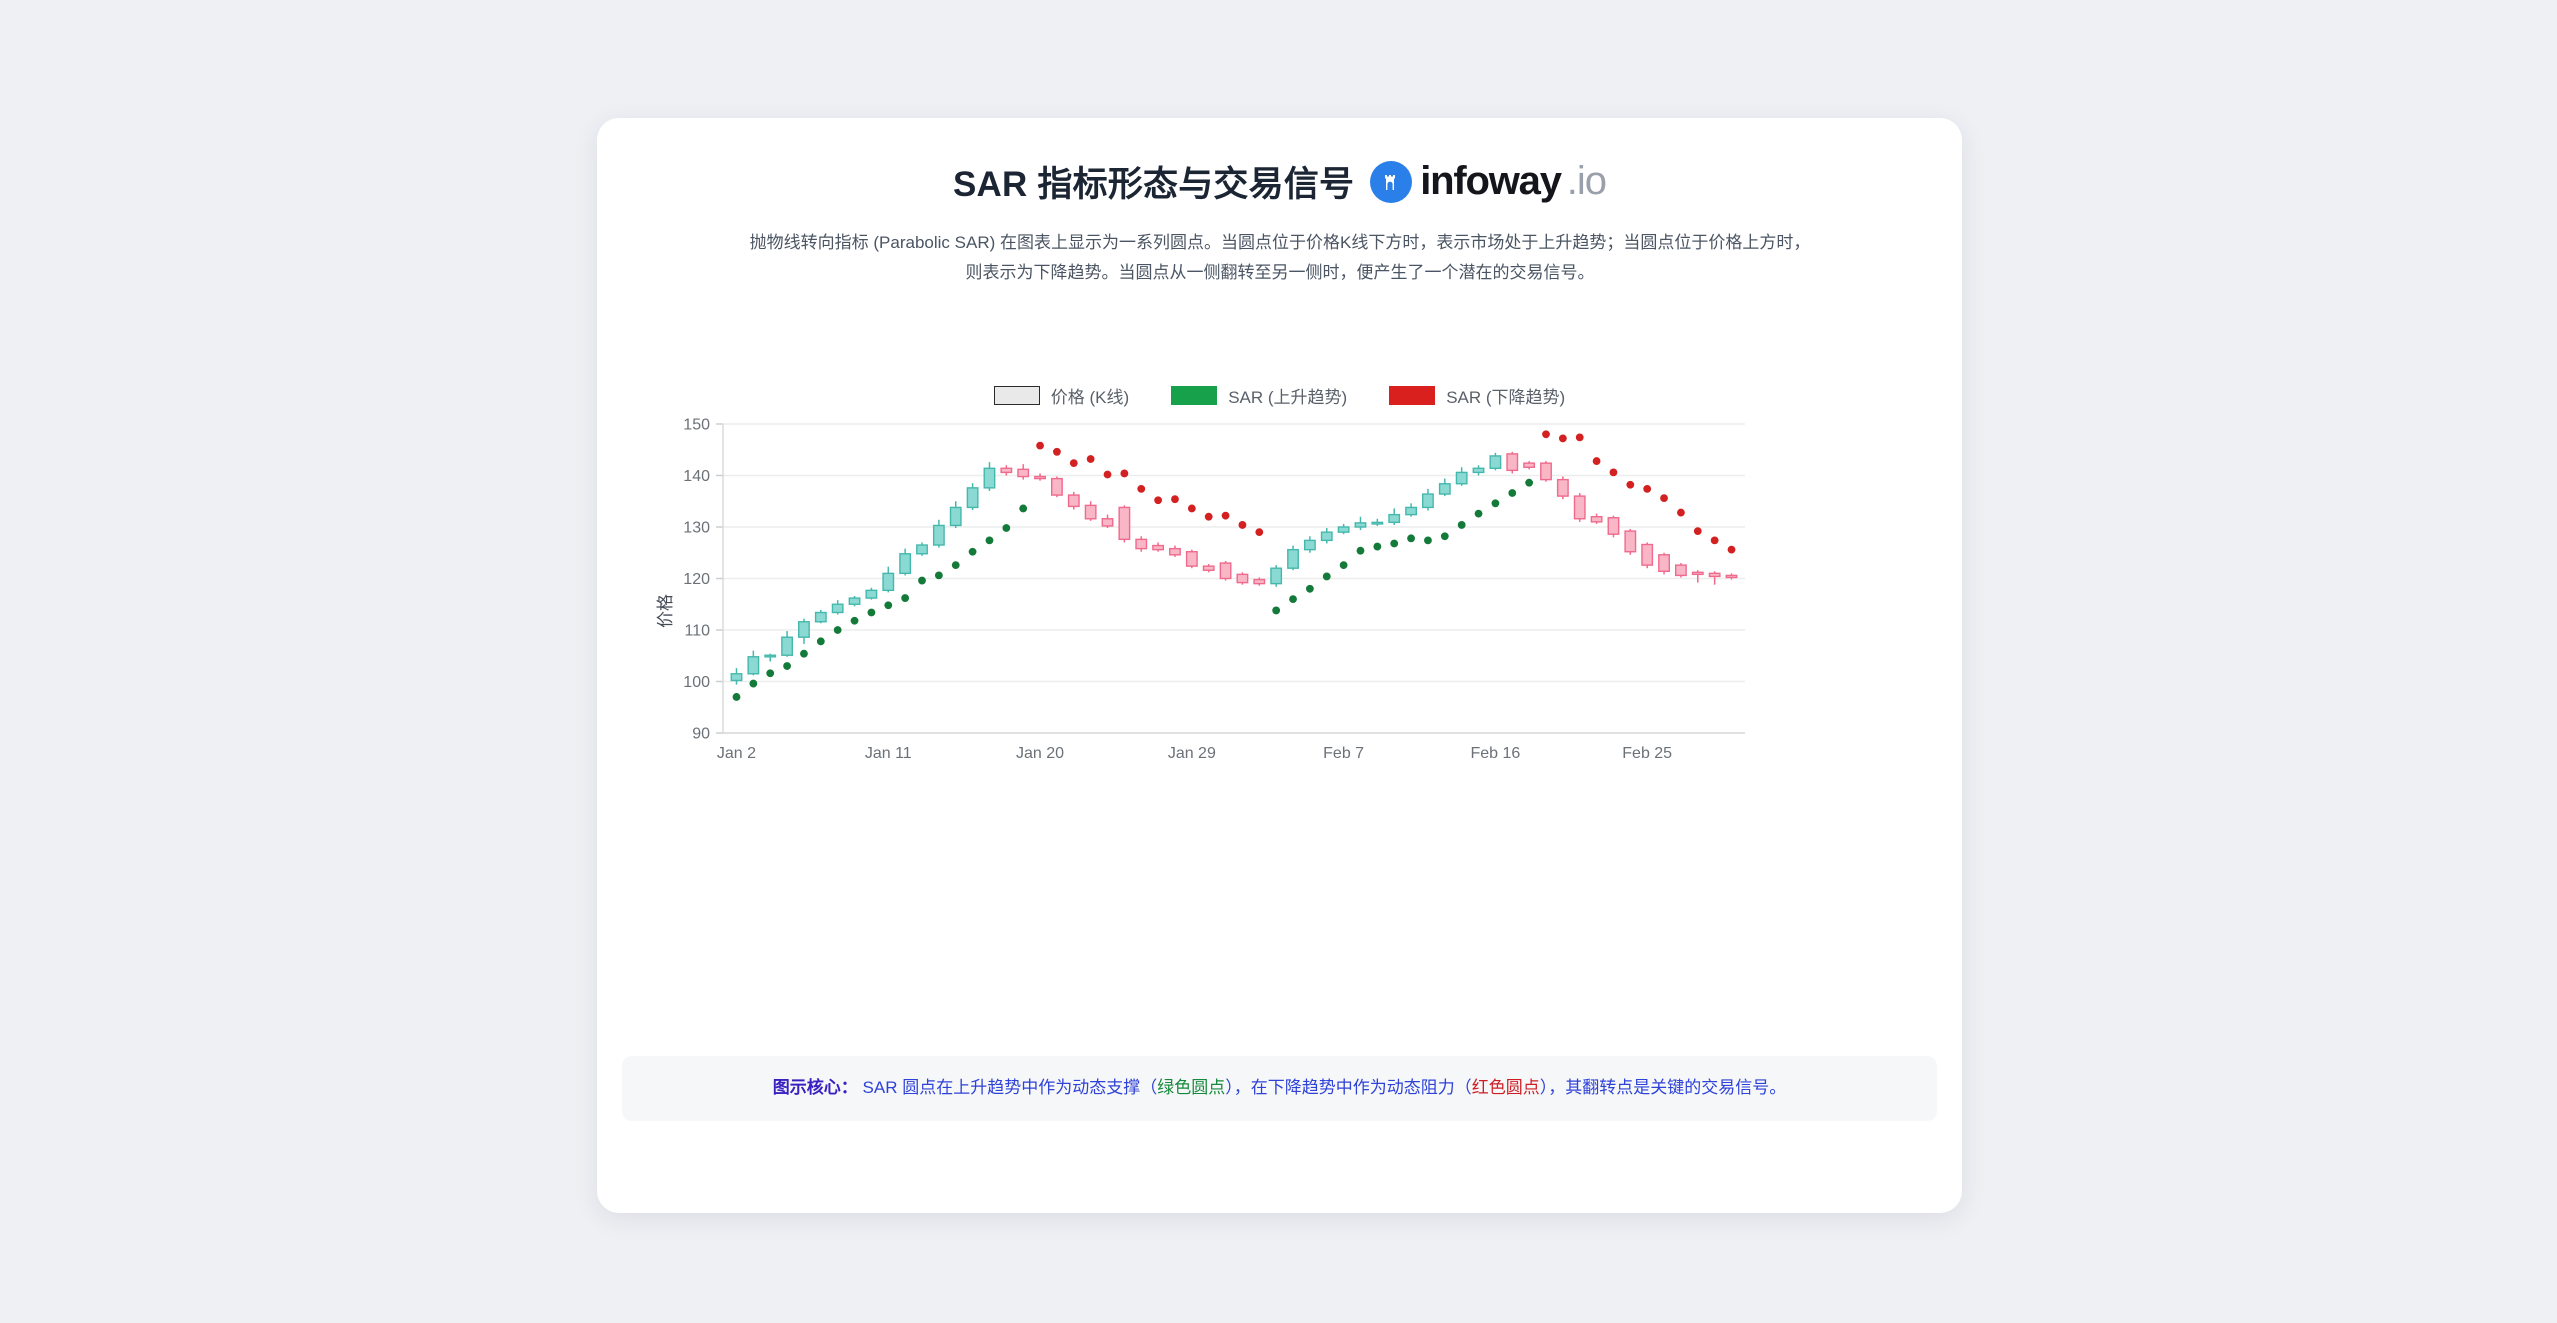  What do you see at coordinates (1663, 1087) in the screenshot?
I see `note-part3: ），其翻转点是关键的交易信号。` at bounding box center [1663, 1087].